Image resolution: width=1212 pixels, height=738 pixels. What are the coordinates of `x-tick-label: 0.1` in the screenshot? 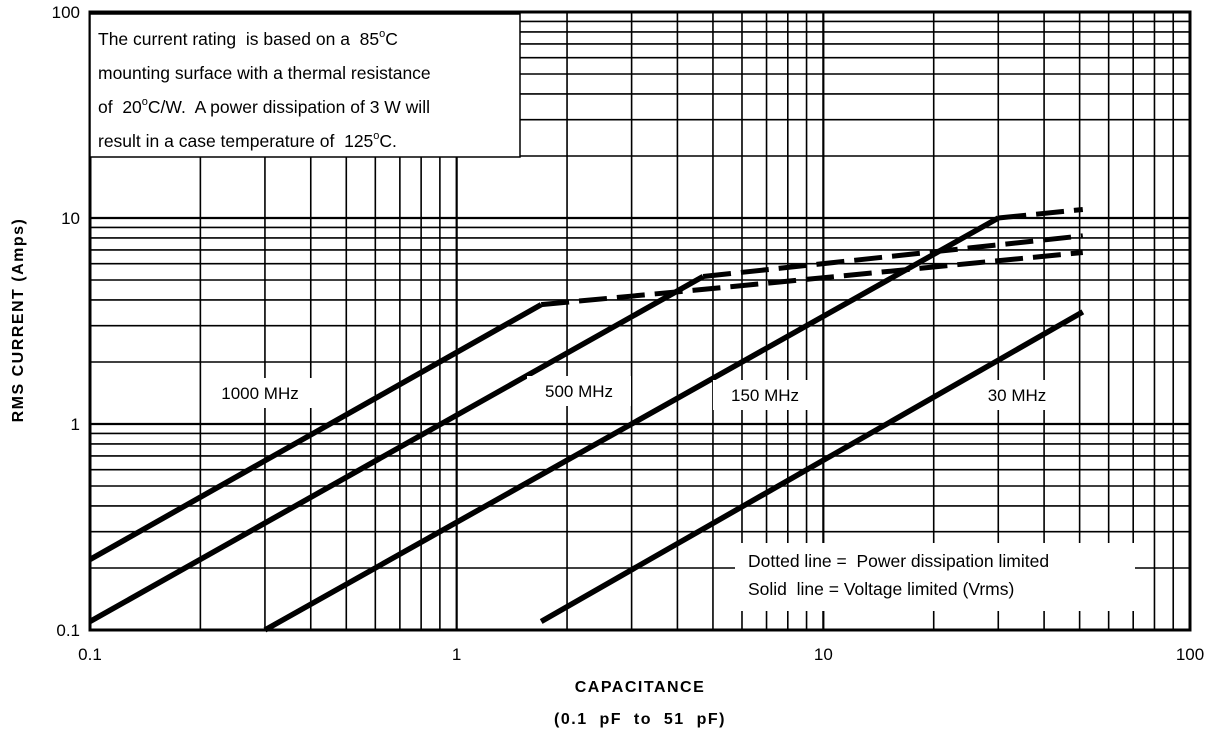 It's located at (90, 654).